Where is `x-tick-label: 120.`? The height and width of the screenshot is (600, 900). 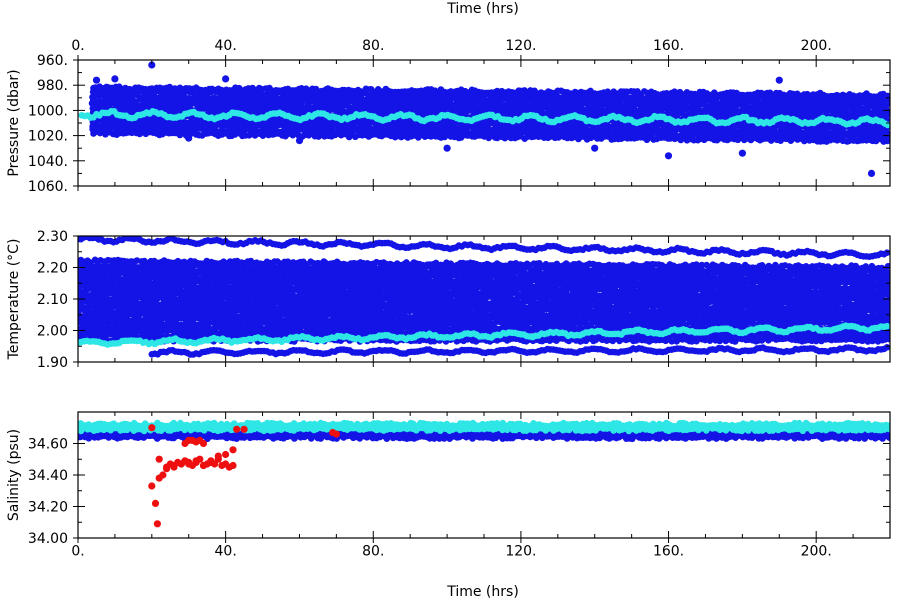
x-tick-label: 120. is located at coordinates (520, 46).